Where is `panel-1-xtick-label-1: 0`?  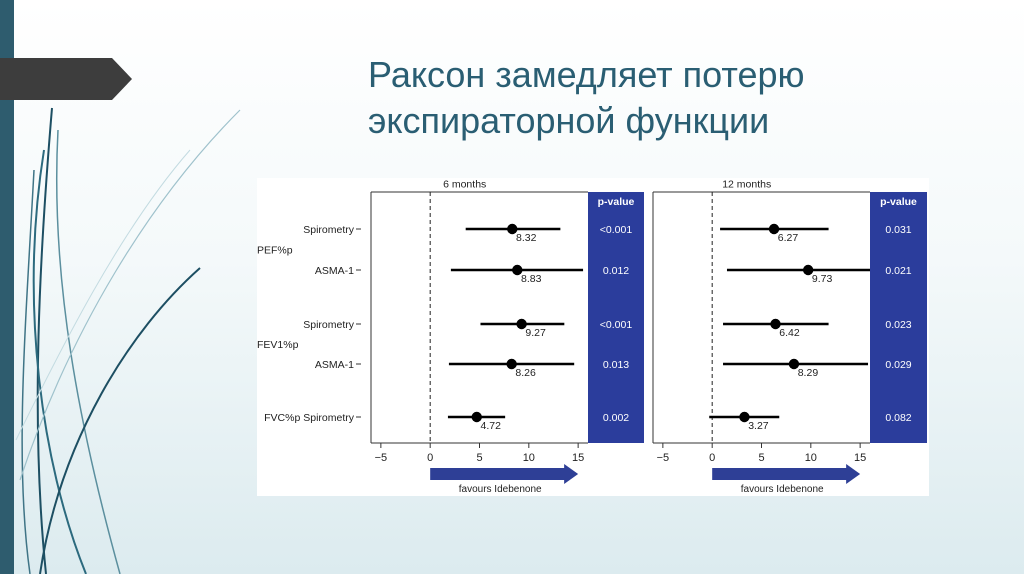 panel-1-xtick-label-1: 0 is located at coordinates (712, 458).